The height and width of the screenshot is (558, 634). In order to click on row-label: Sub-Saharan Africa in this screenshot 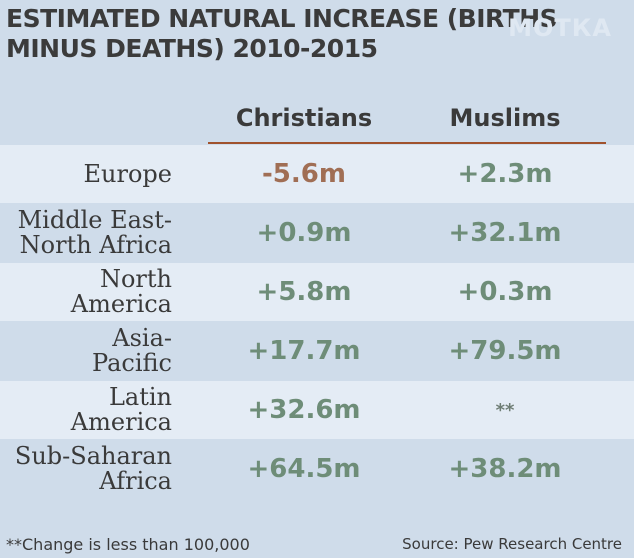, I will do `click(93, 469)`.